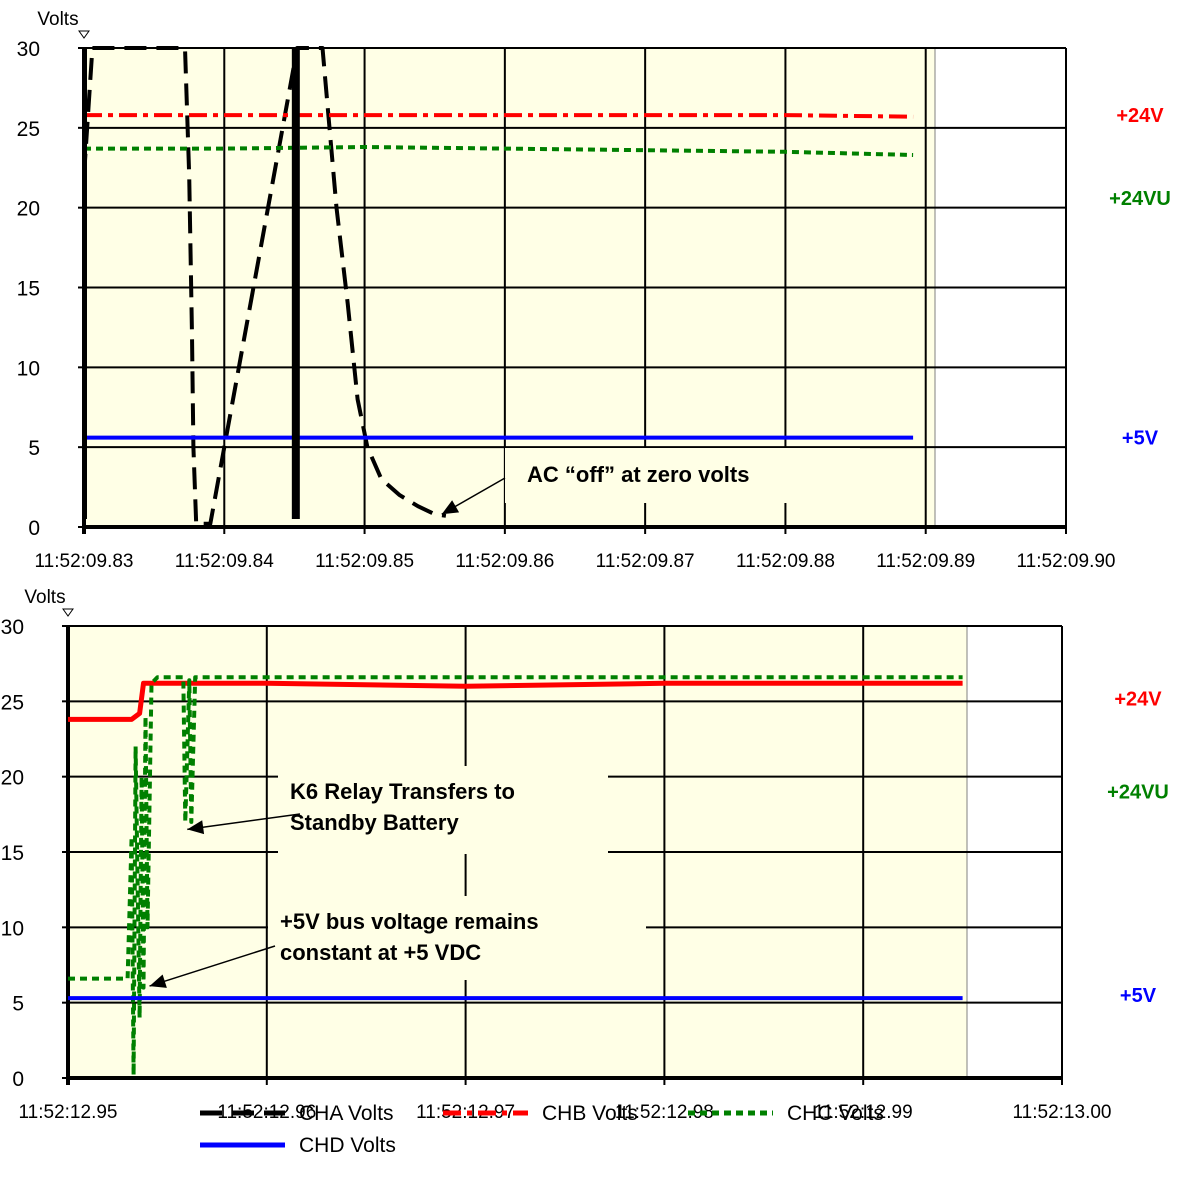  Describe the element at coordinates (68, 1112) in the screenshot. I see `x-tick-label: 11:52:12.95` at that location.